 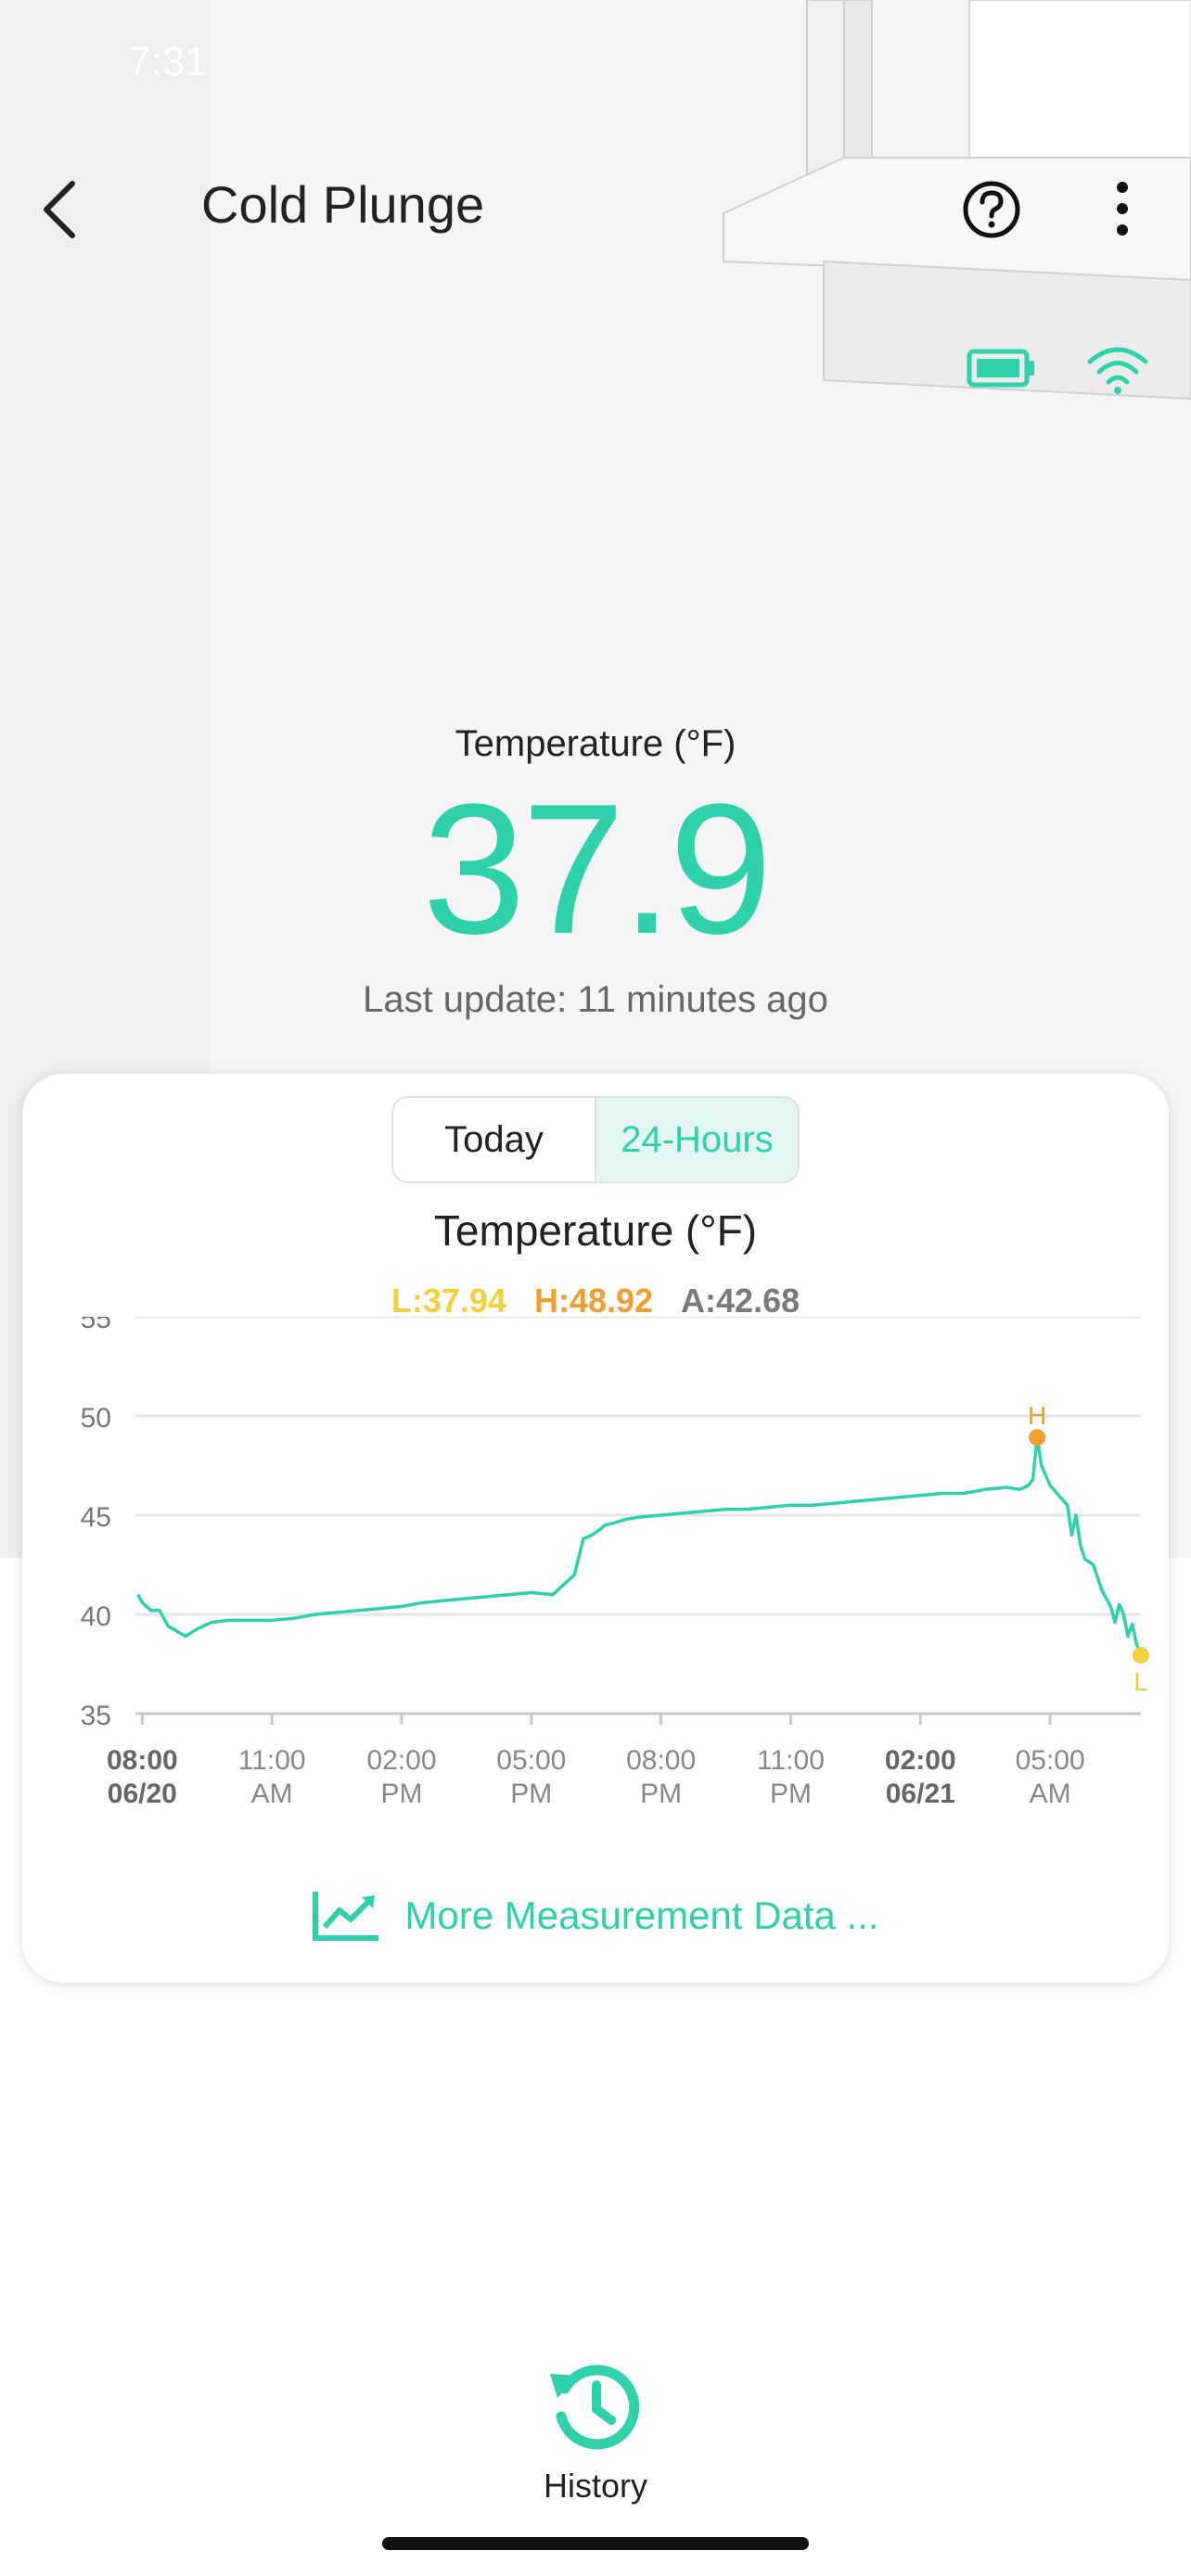 What do you see at coordinates (494, 1139) in the screenshot?
I see `tab-today: Today` at bounding box center [494, 1139].